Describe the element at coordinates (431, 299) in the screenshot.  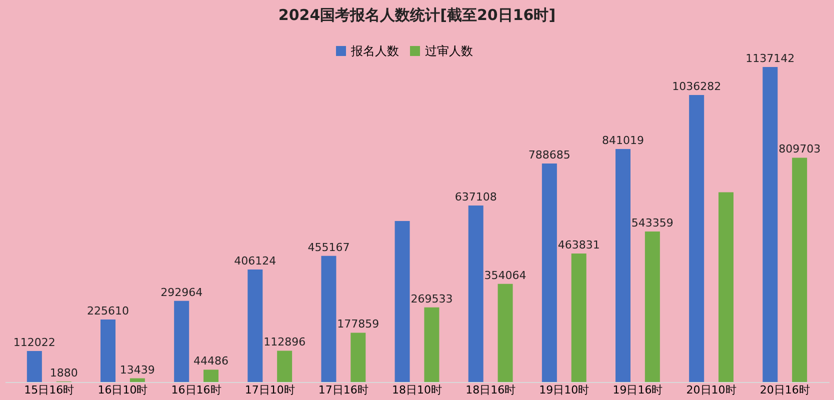
I see `data-label: 269533` at that location.